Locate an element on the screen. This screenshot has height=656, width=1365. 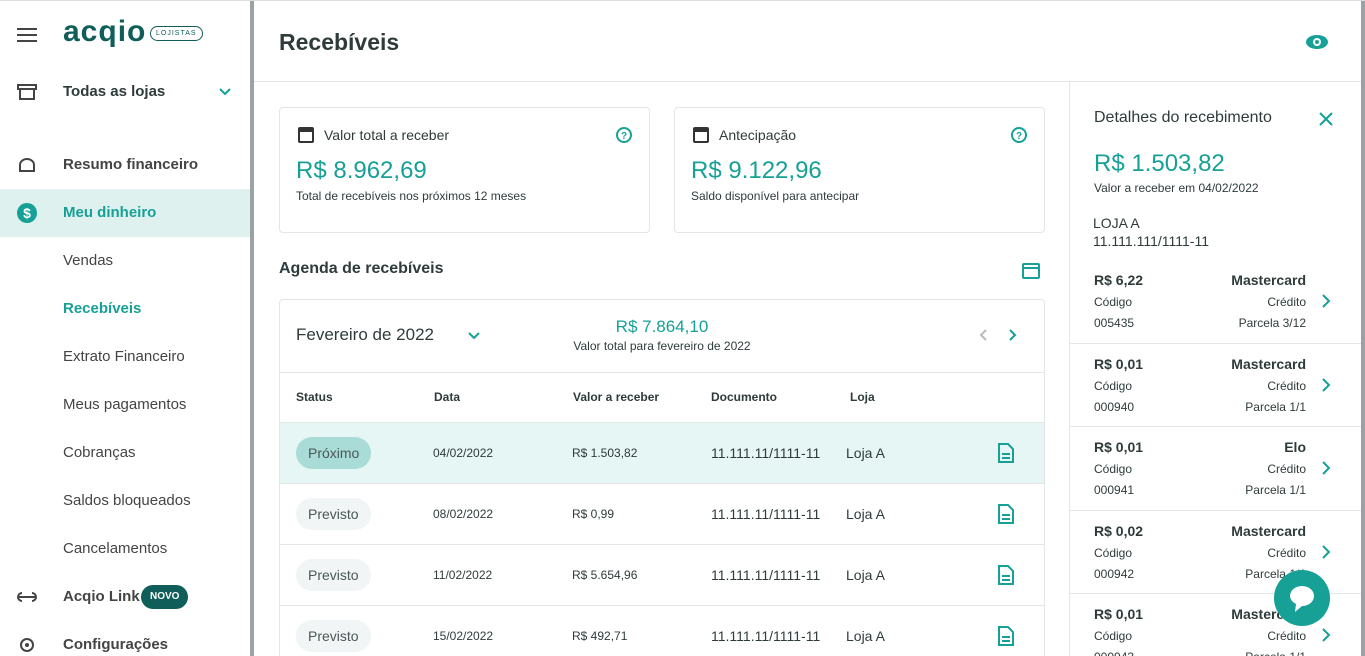
nav-subitem: Cobranças is located at coordinates (99, 452).